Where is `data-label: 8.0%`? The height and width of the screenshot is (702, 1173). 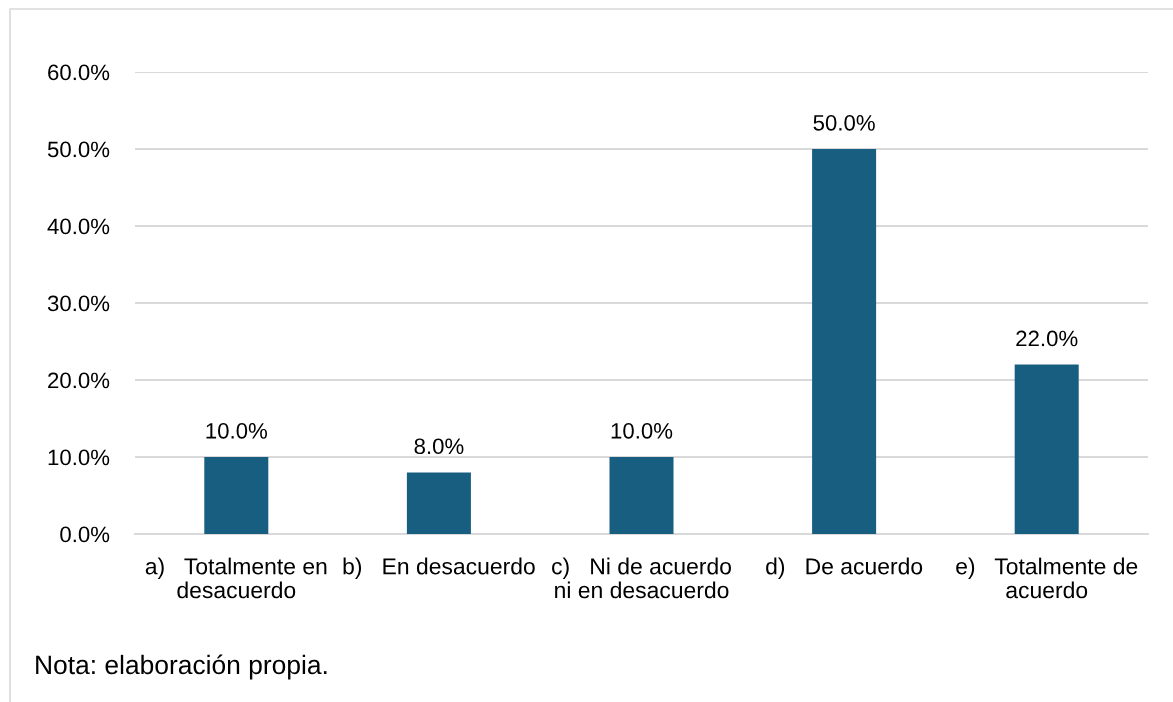
data-label: 8.0% is located at coordinates (439, 446).